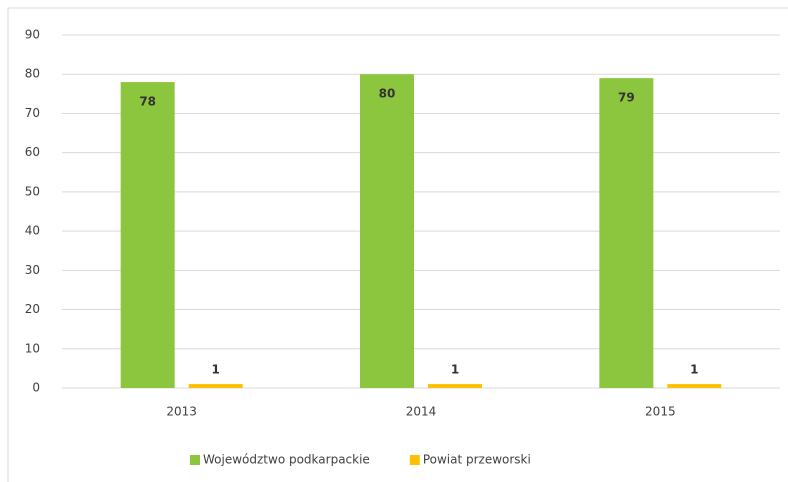 This screenshot has width=788, height=482. Describe the element at coordinates (32, 35) in the screenshot. I see `y-tick-label: 90` at that location.